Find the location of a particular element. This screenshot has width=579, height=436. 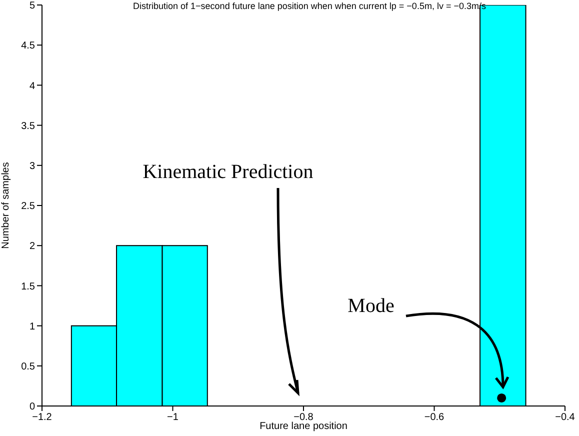

x-tick-label: −1 is located at coordinates (173, 418).